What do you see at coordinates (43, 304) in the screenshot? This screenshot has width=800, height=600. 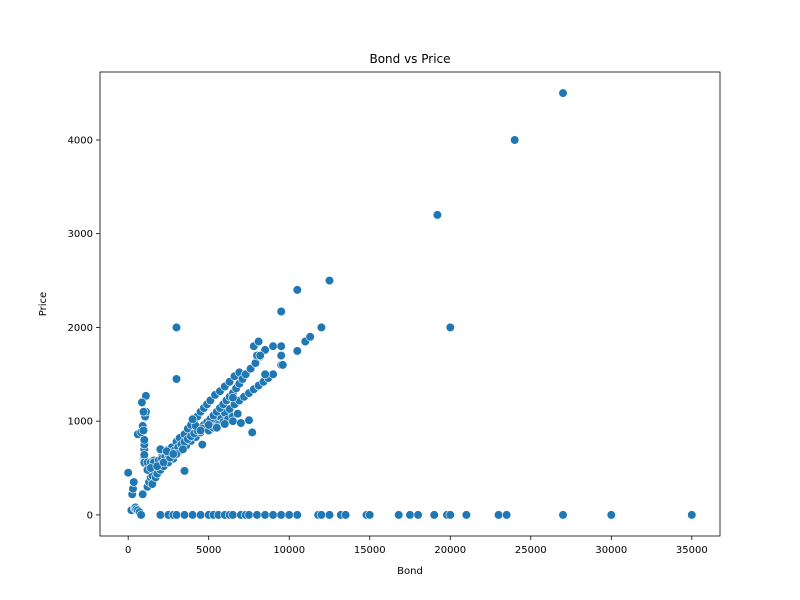 I see `y-axis-label: Price` at bounding box center [43, 304].